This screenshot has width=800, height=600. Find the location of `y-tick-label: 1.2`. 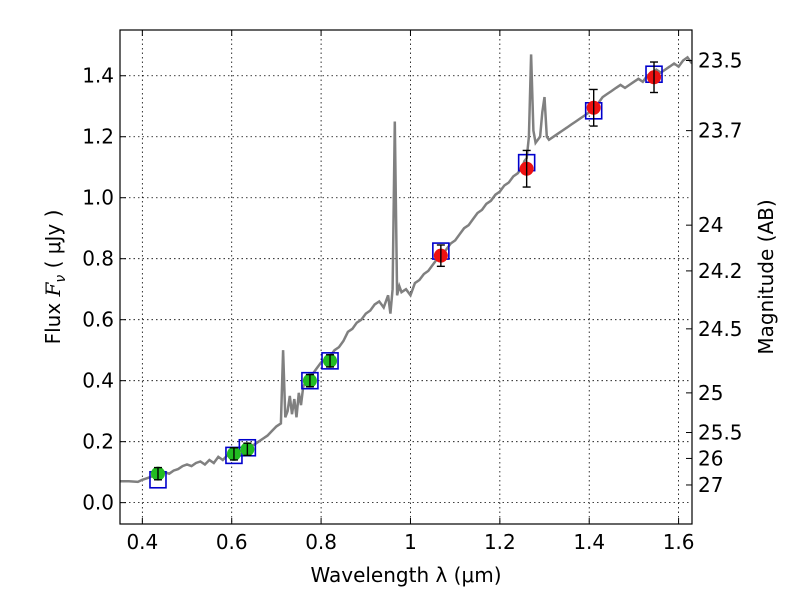

y-tick-label: 1.2 is located at coordinates (98, 137).